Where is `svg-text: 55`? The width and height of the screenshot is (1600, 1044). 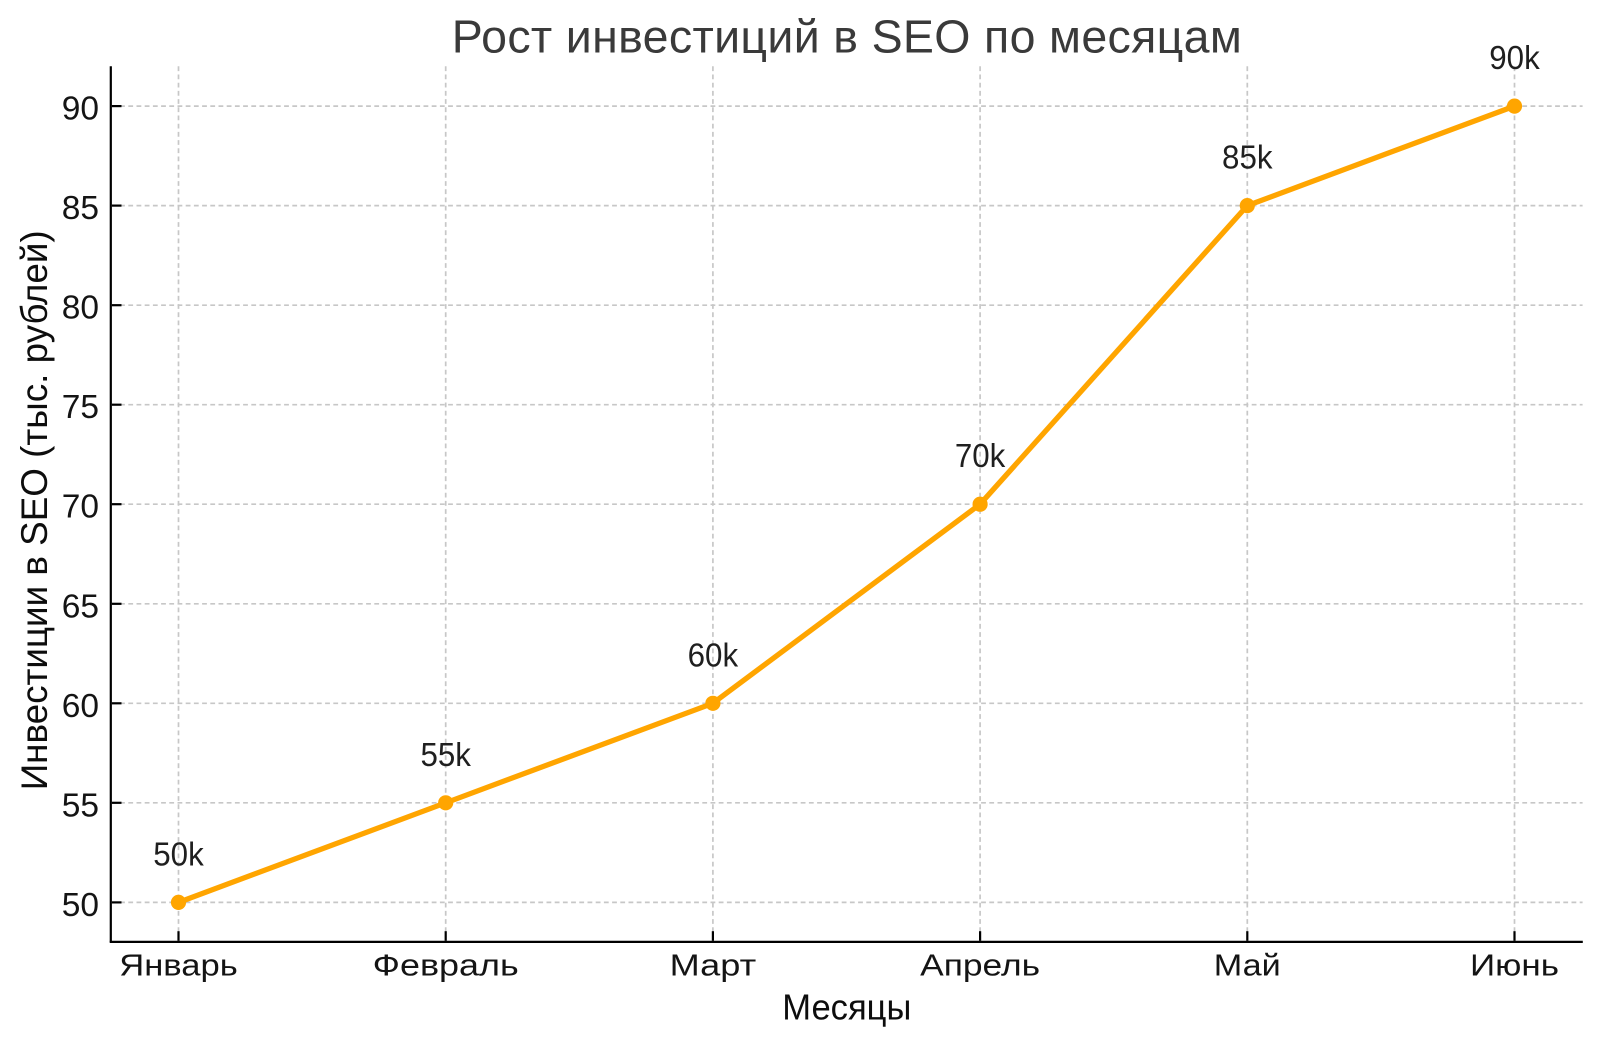
svg-text: 55 is located at coordinates (80, 805).